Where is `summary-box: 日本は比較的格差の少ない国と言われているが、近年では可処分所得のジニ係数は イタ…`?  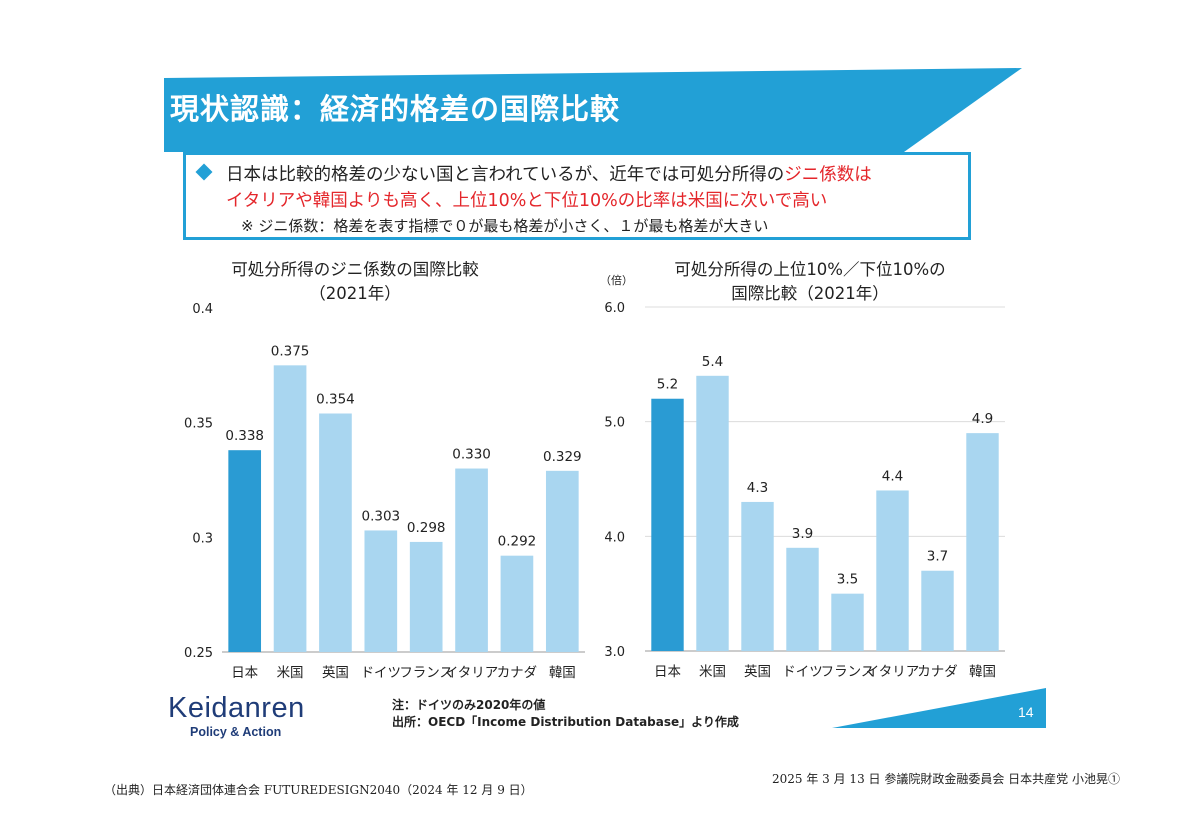
summary-box: 日本は比較的格差の少ない国と言われているが、近年では可処分所得のジニ係数は イタ… is located at coordinates (577, 196).